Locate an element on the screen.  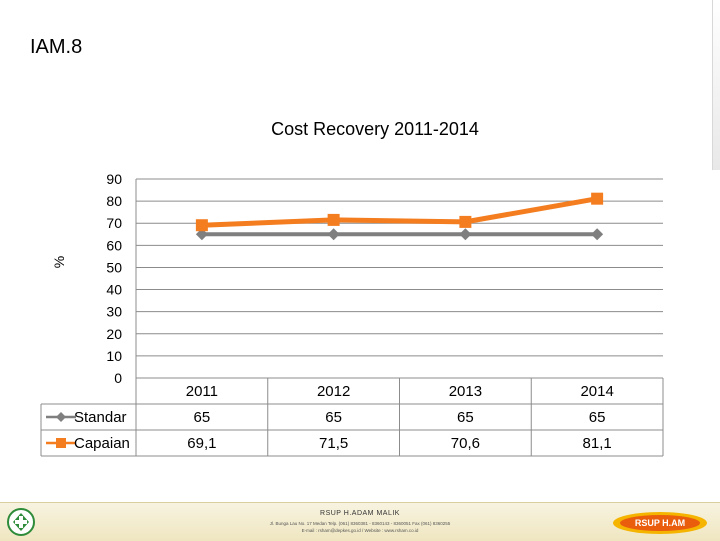
footer-band is located at coordinates (360, 521).